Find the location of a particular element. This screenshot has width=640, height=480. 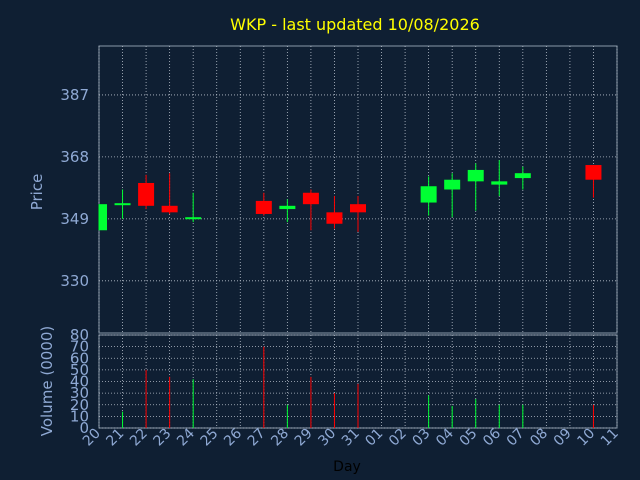

x-tick-label: 10 is located at coordinates (586, 438).